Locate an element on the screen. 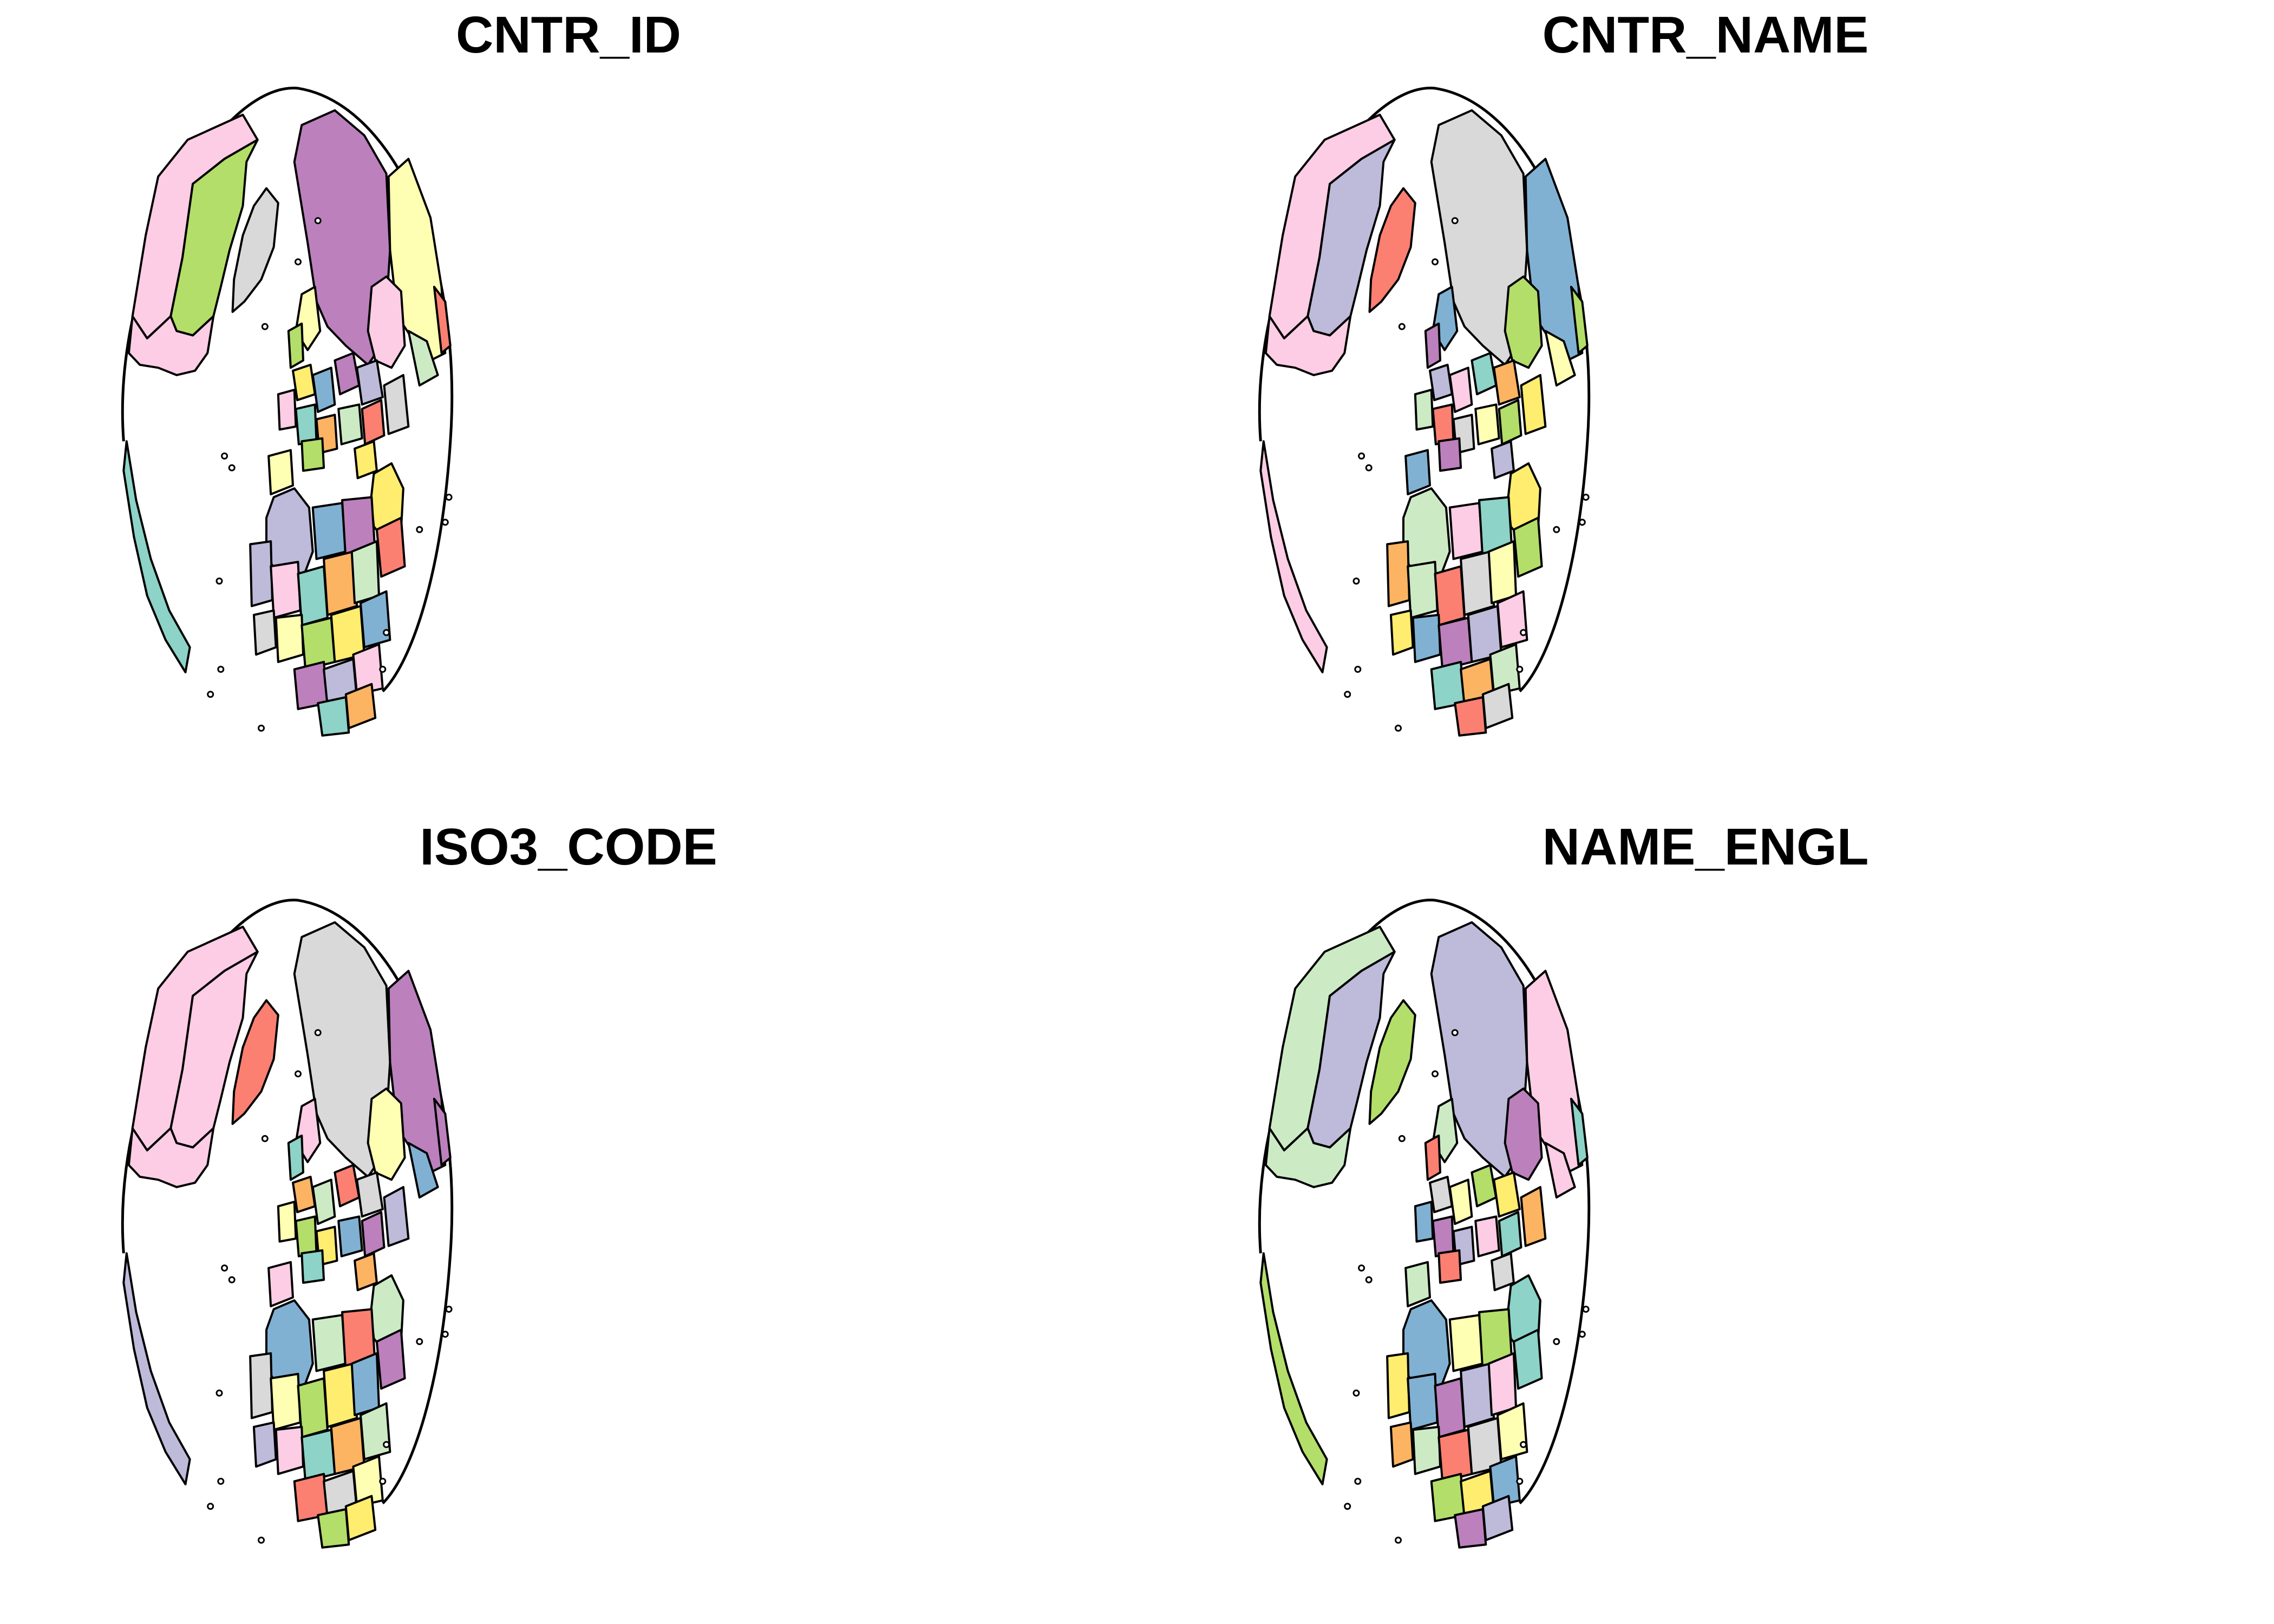 This screenshot has height=1624, width=2274. panel-title: ISO3_CODE is located at coordinates (568, 847).